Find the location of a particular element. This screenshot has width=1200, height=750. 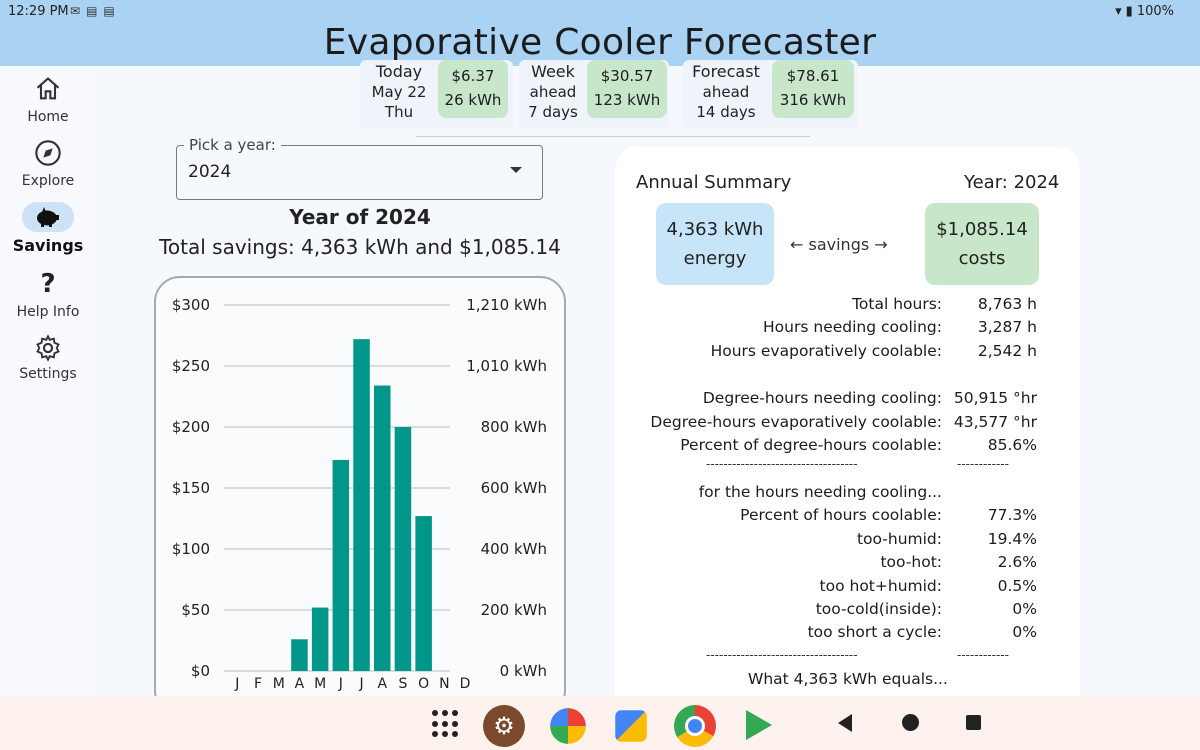

recents-icon is located at coordinates (973, 722).